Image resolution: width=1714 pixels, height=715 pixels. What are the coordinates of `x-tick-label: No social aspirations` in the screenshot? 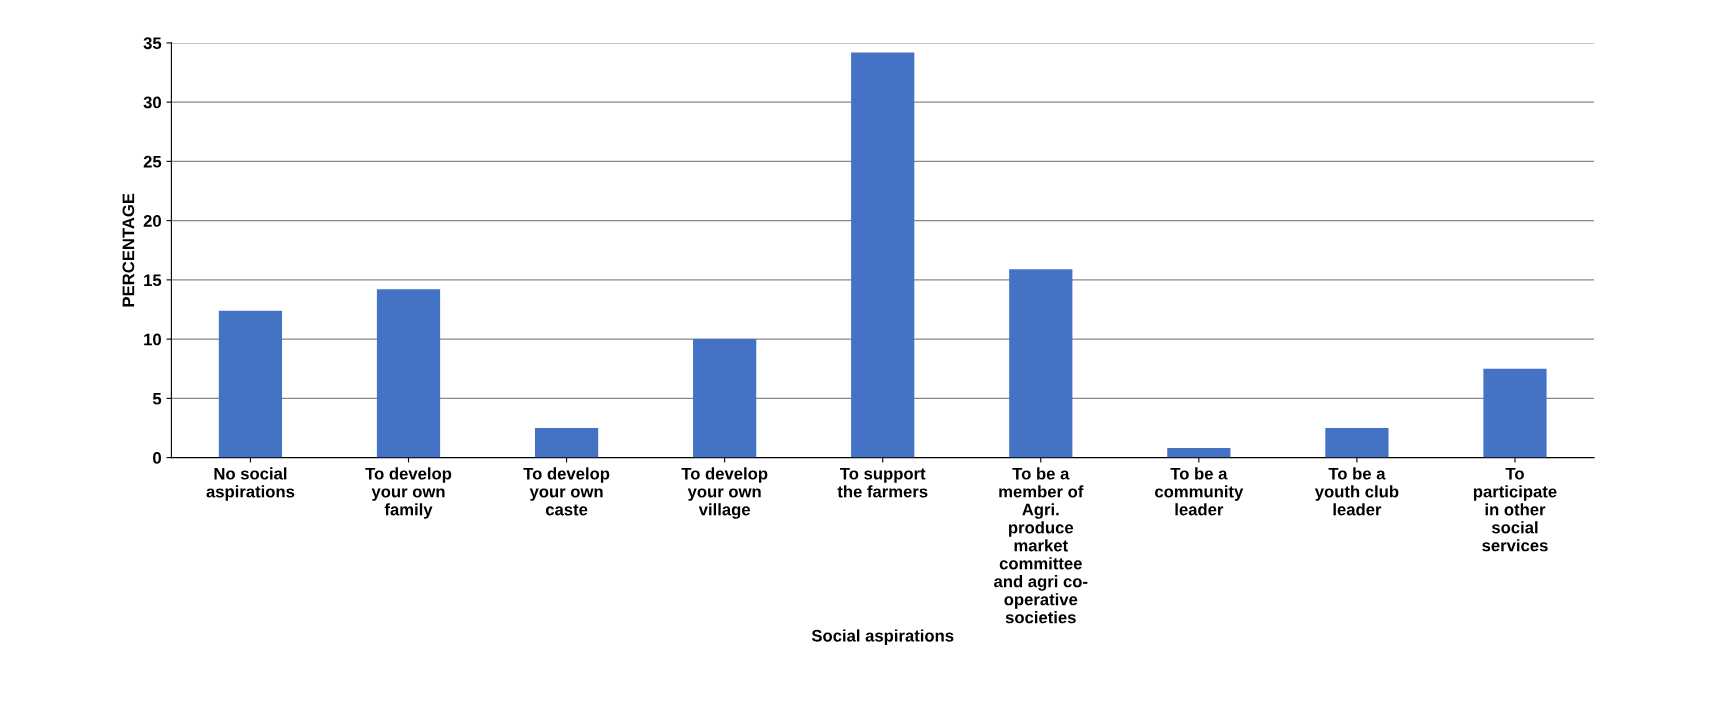 It's located at (250, 484).